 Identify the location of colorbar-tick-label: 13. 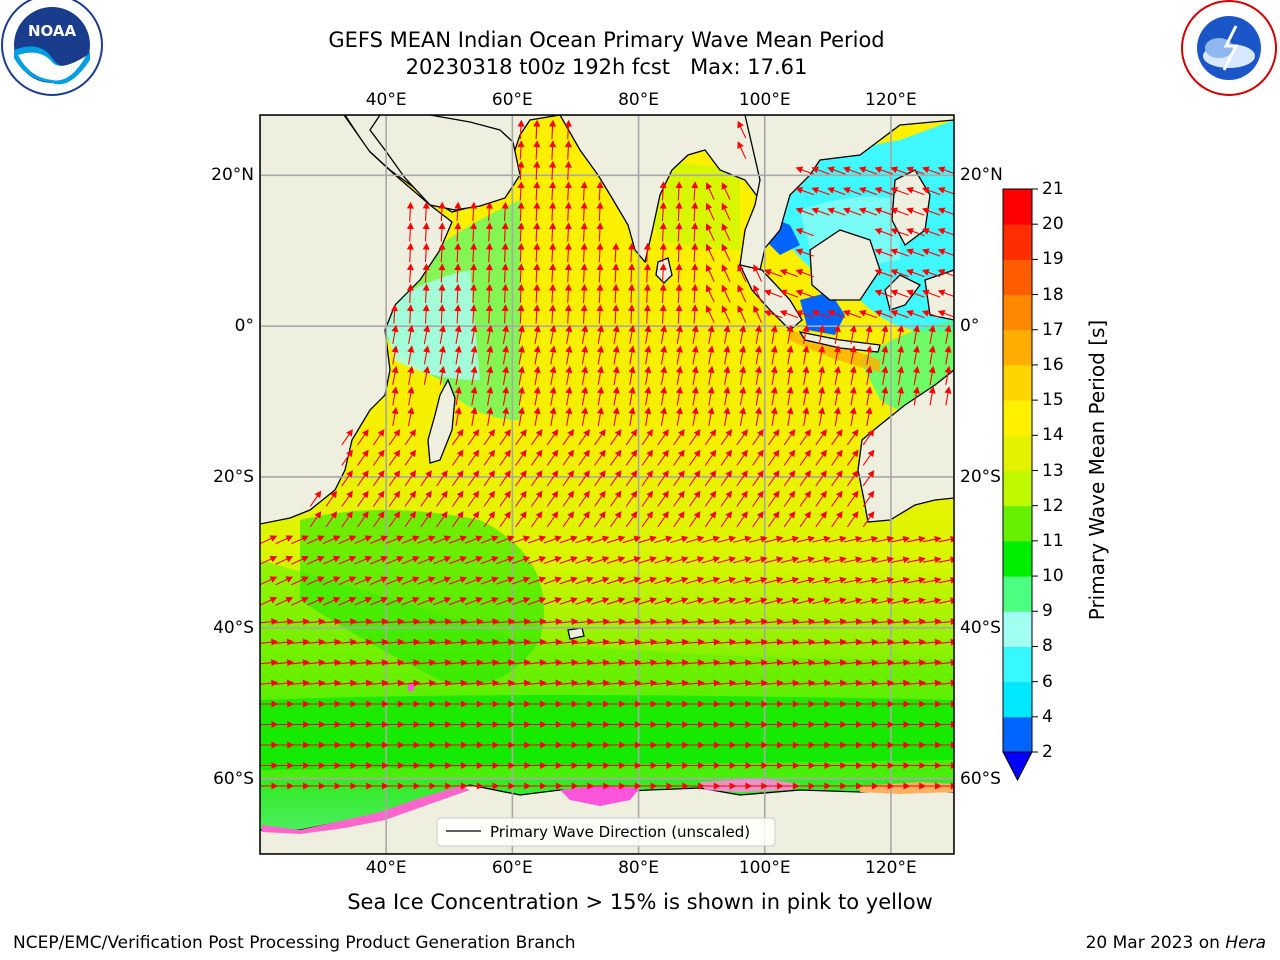
(1053, 470).